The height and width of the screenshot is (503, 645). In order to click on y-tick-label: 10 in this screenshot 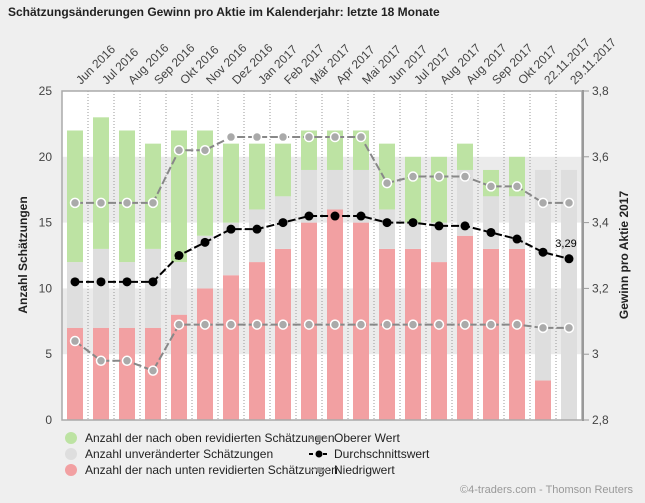, I will do `click(46, 288)`.